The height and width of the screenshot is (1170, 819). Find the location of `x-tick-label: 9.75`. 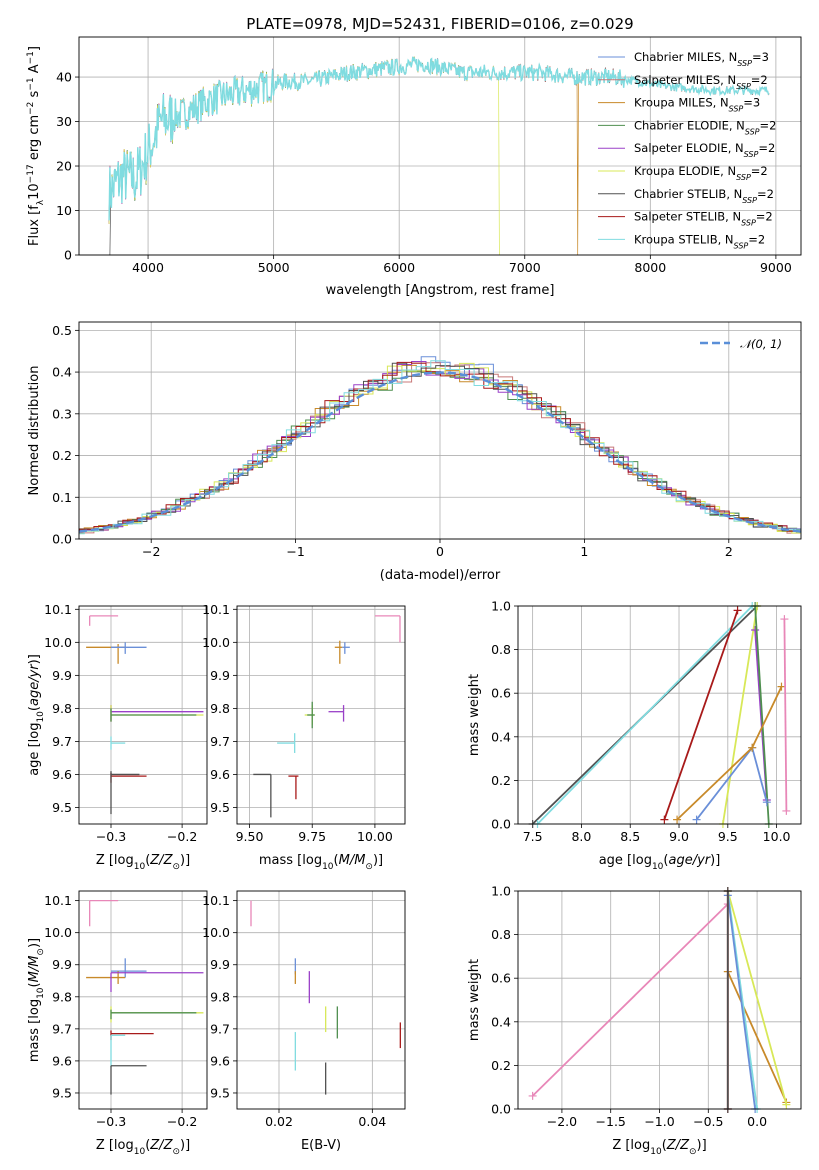

x-tick-label: 9.75 is located at coordinates (312, 836).